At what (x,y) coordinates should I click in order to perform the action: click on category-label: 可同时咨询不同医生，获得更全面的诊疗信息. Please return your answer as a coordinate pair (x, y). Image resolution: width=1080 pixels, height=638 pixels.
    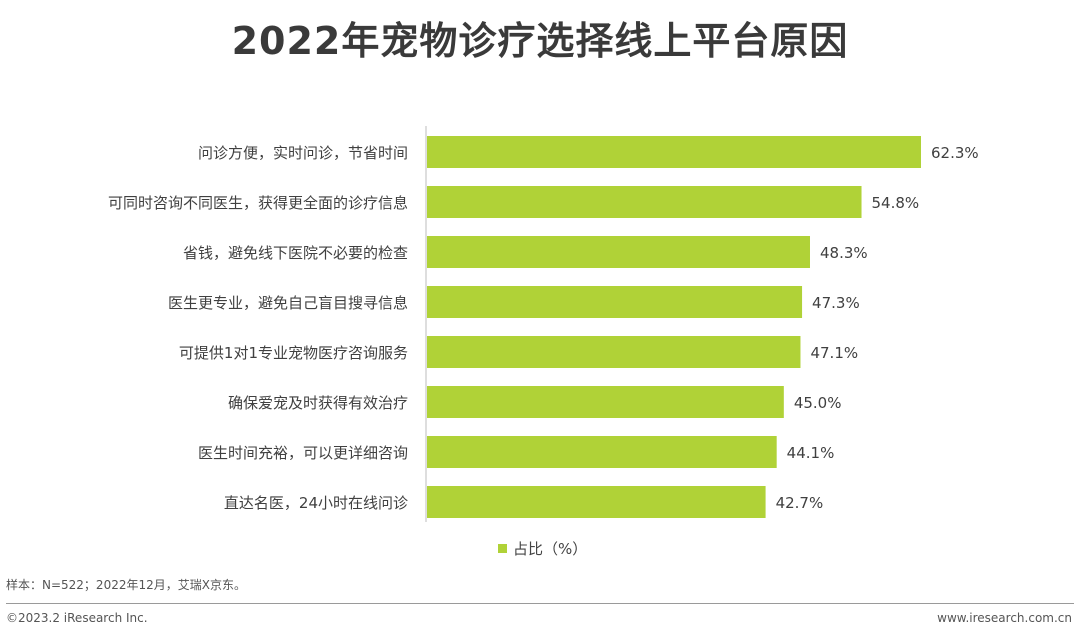
    Looking at the image, I should click on (258, 203).